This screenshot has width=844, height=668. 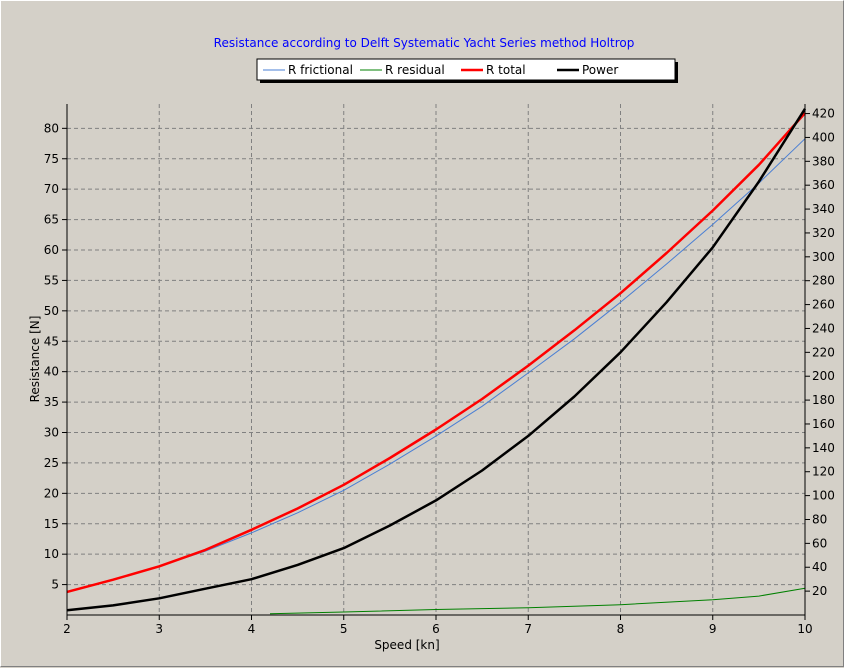 I want to click on y2-tick-label: 380, so click(x=823, y=161).